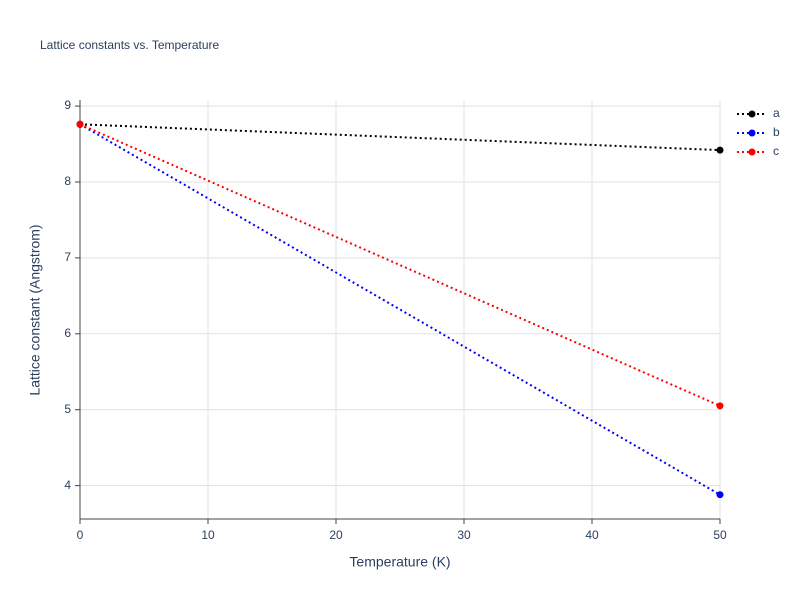 This screenshot has height=600, width=800. What do you see at coordinates (592, 535) in the screenshot?
I see `x-tick-label: 40` at bounding box center [592, 535].